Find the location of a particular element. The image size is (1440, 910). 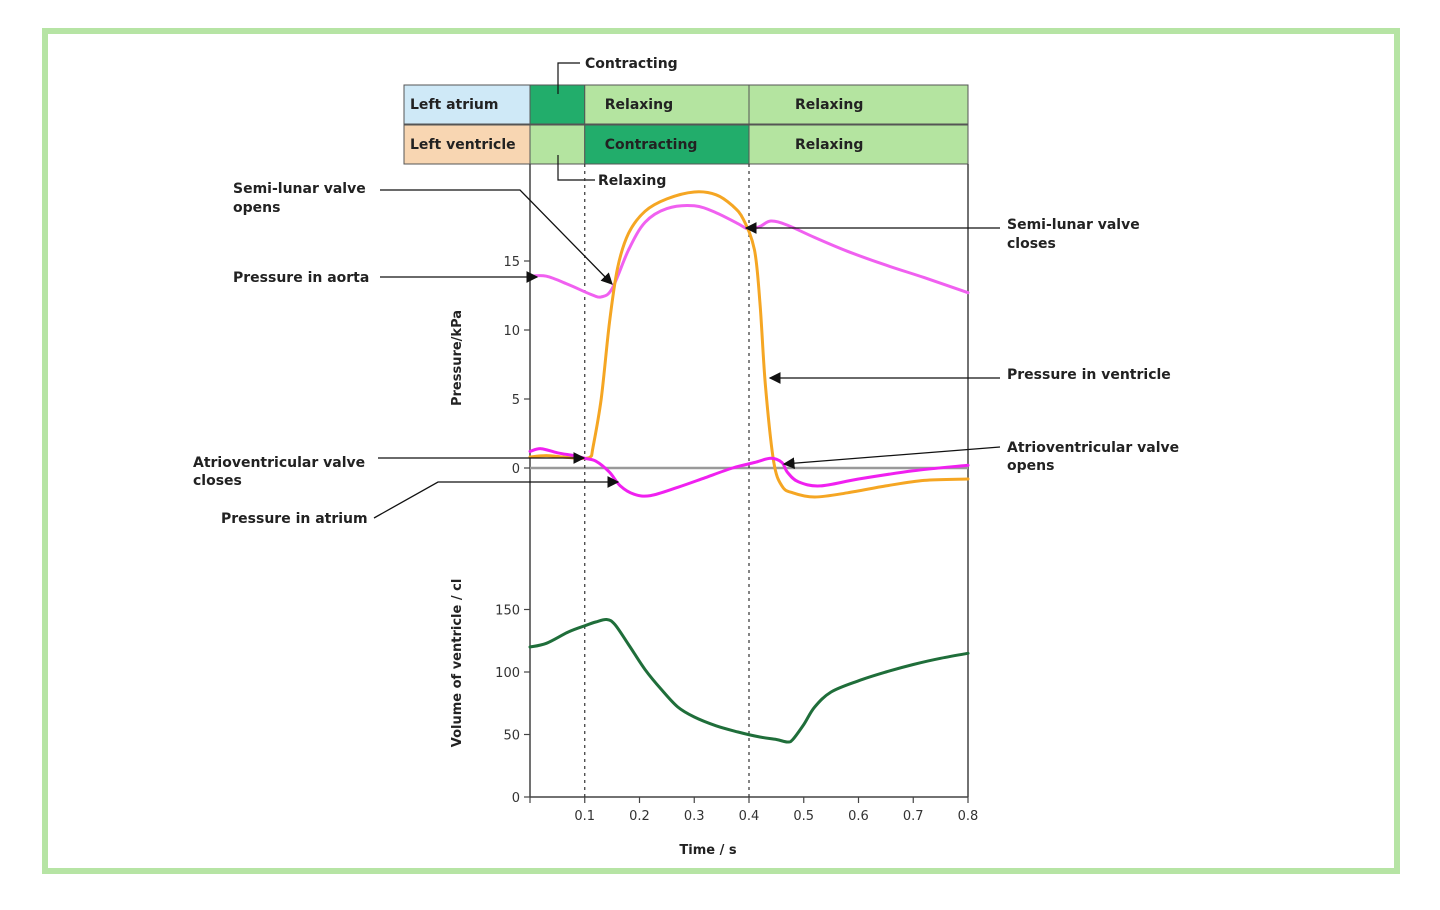

phase-cell-label: Contracting is located at coordinates (651, 145).